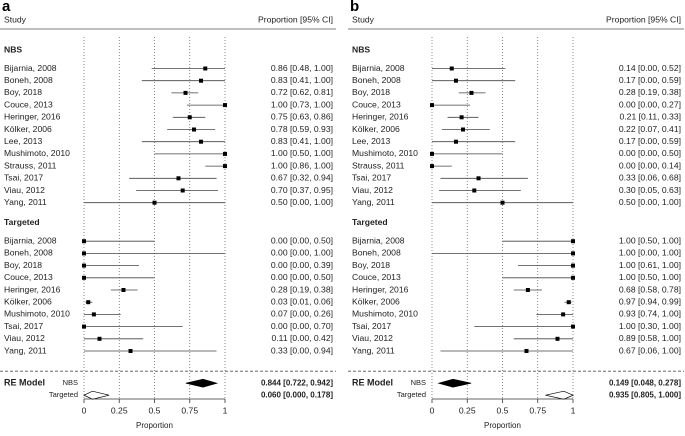  What do you see at coordinates (650, 117) in the screenshot?
I see `value-label: 0.21 [0.11, 0.33]` at bounding box center [650, 117].